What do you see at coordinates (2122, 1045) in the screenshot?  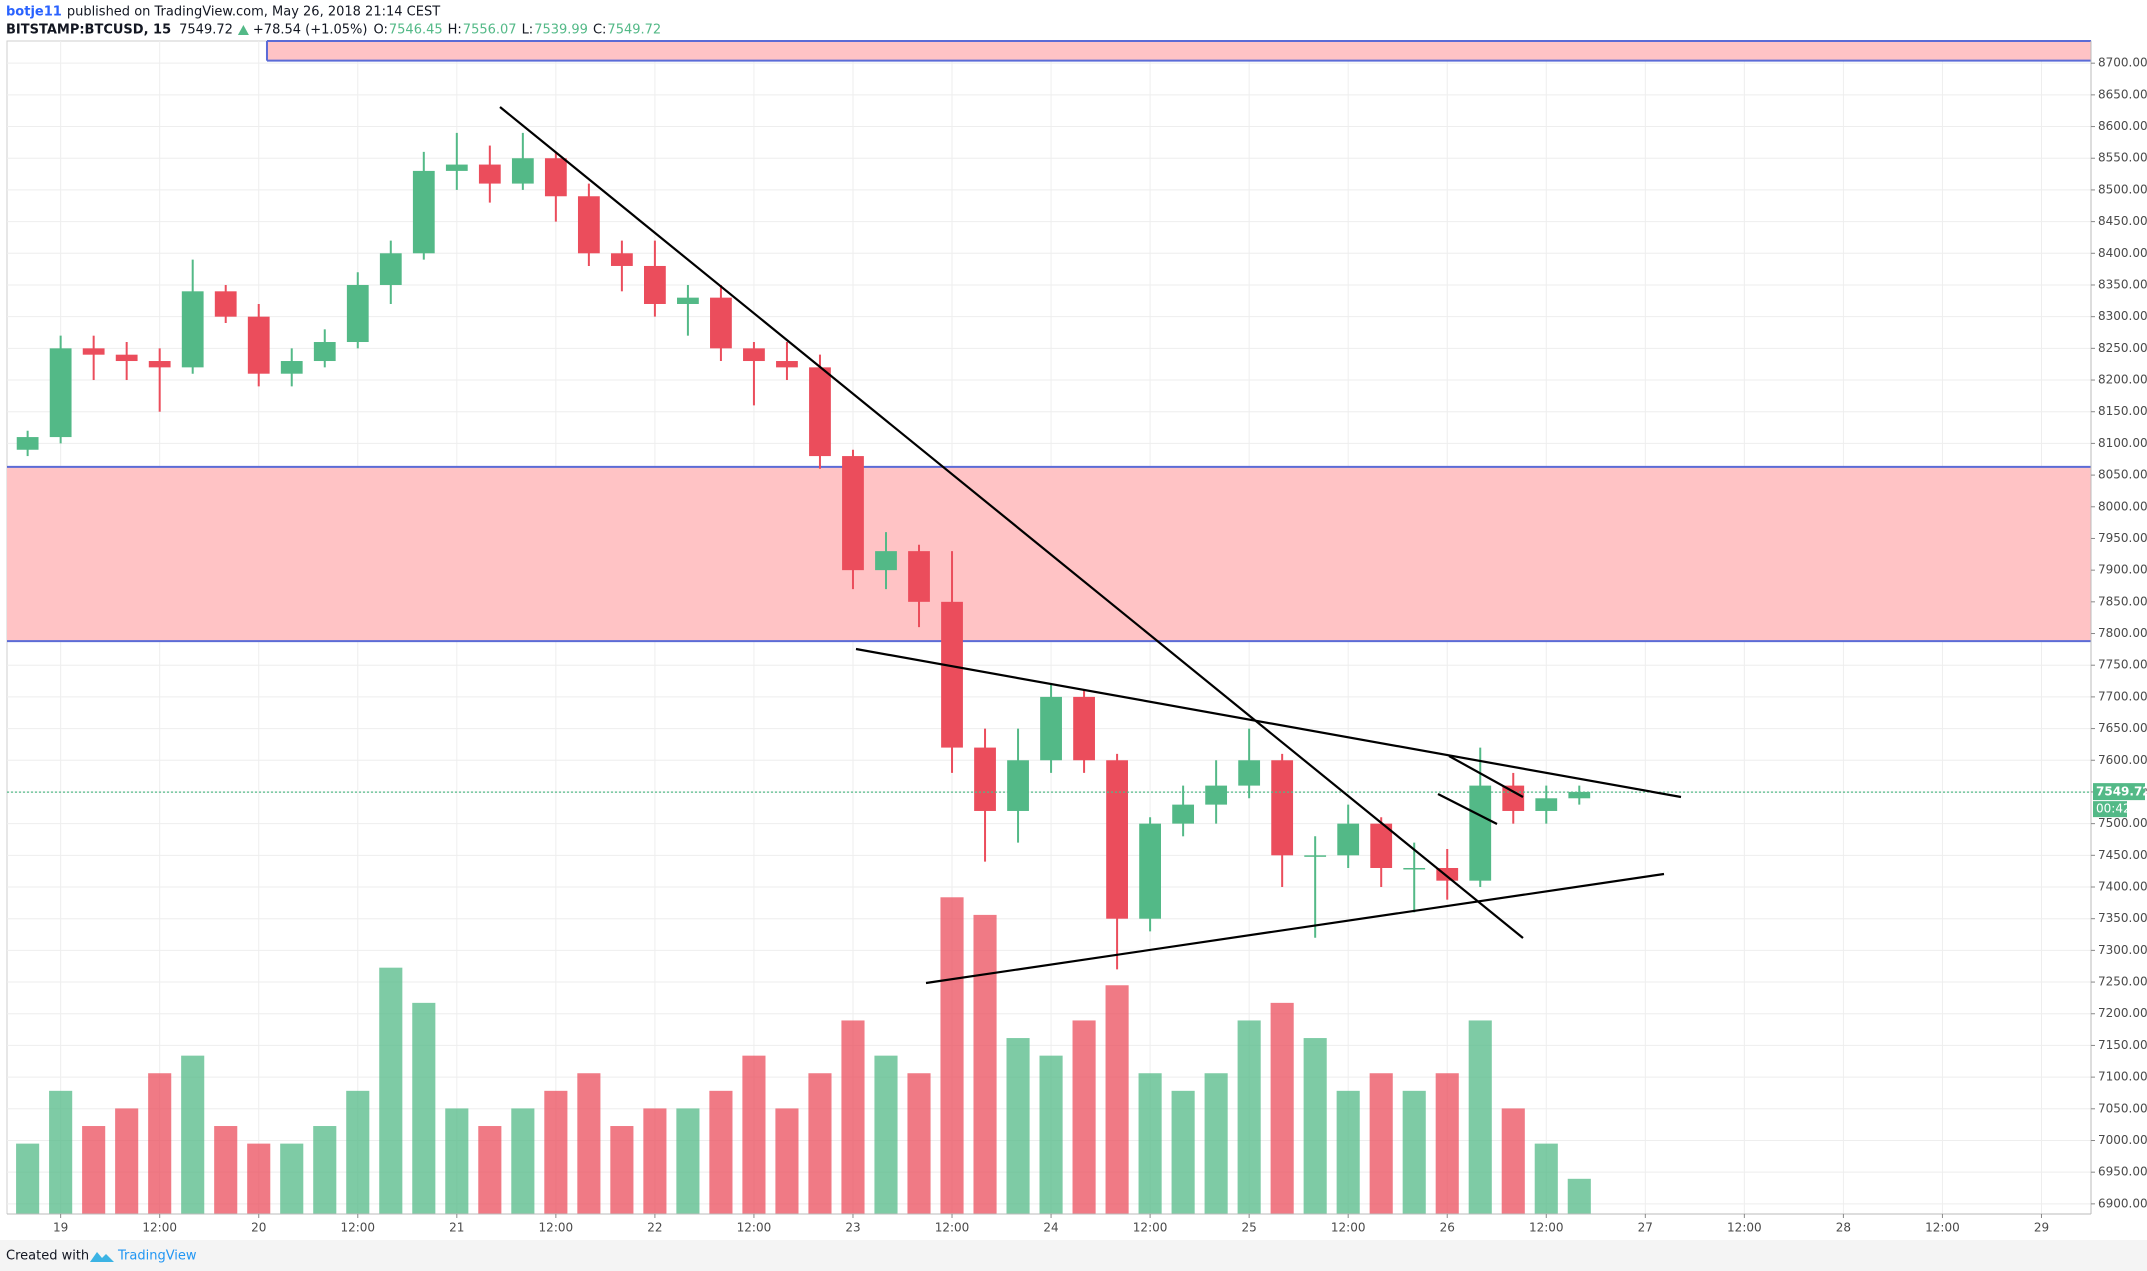 I see `y-tick-label: 7150.00` at bounding box center [2122, 1045].